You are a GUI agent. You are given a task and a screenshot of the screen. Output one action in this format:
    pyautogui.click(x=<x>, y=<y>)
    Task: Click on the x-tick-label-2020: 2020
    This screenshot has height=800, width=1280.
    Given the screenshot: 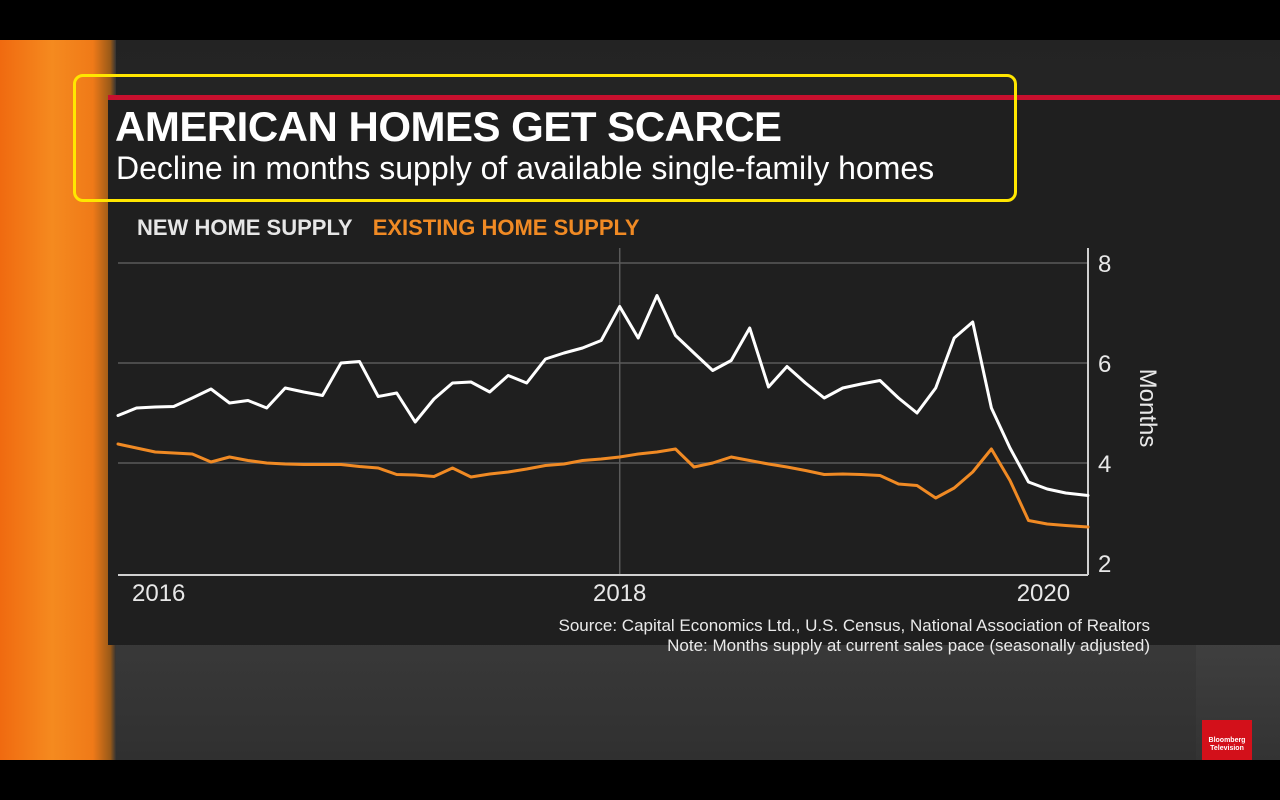 What is the action you would take?
    pyautogui.click(x=1043, y=593)
    